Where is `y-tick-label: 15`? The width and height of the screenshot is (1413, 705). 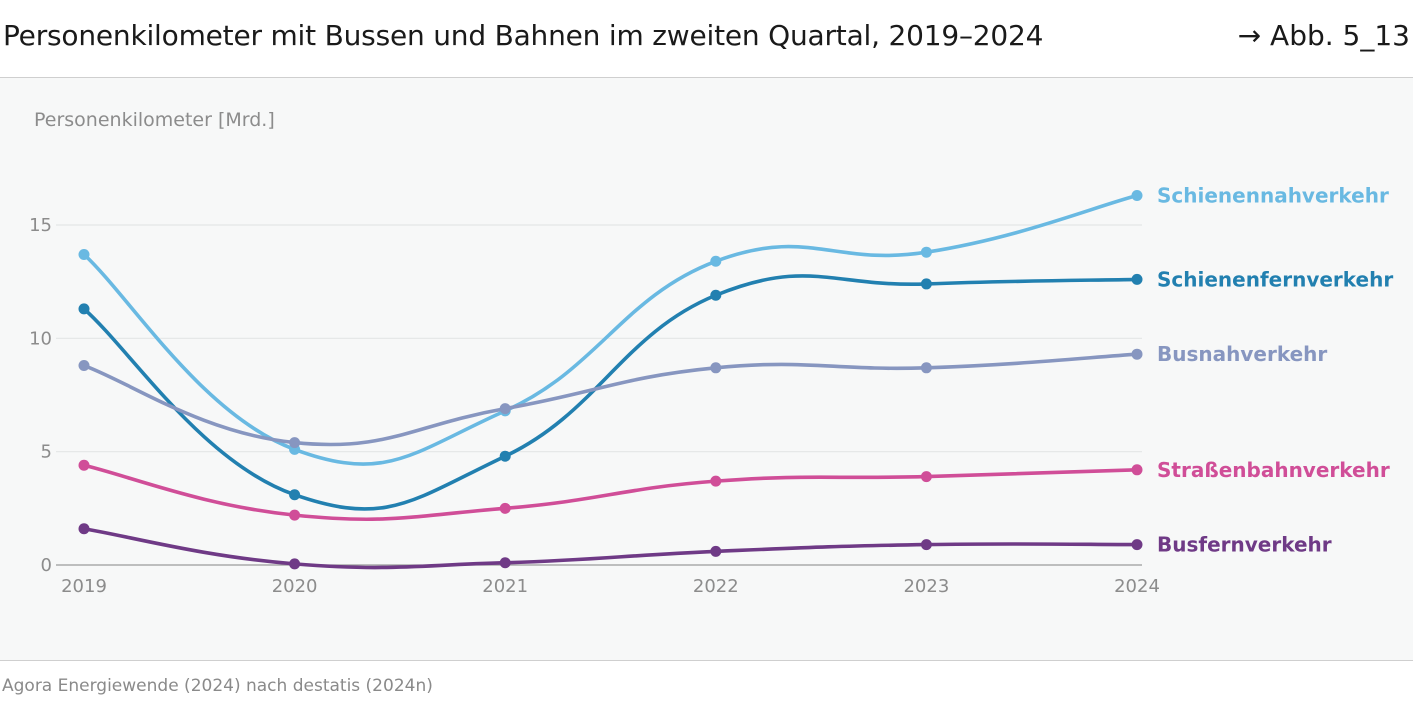 y-tick-label: 15 is located at coordinates (40, 225).